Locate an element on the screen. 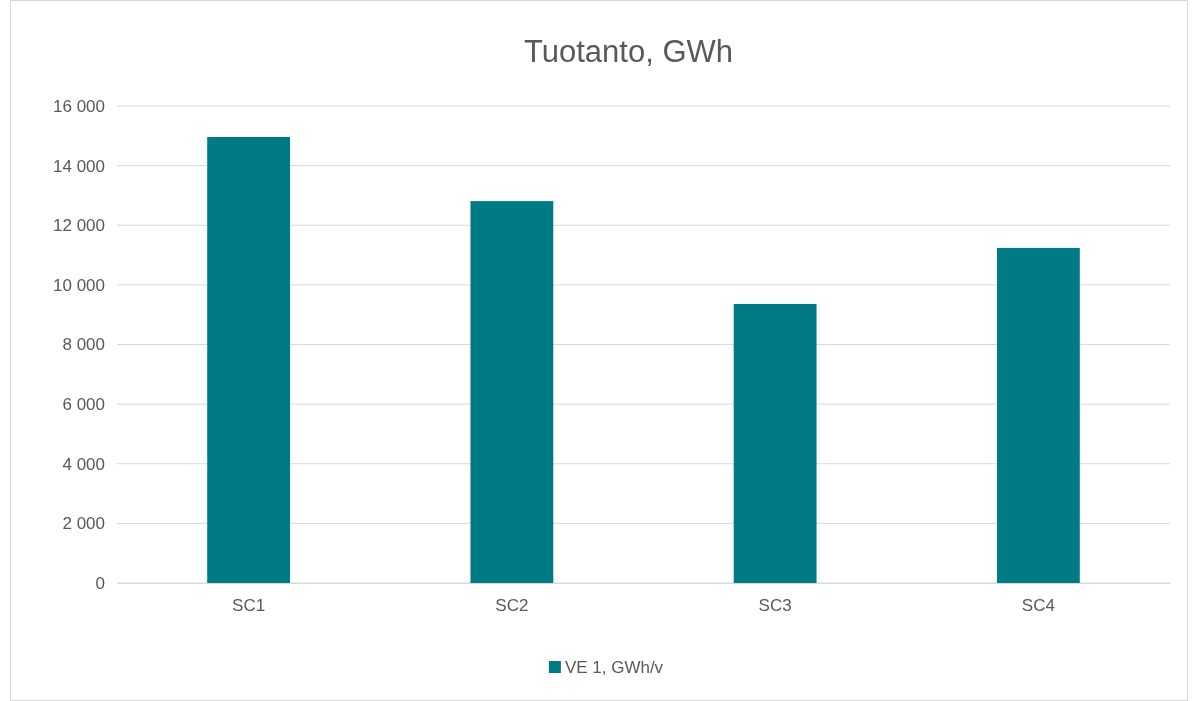 This screenshot has height=701, width=1198. y-tick-label: 12 000 is located at coordinates (79, 226).